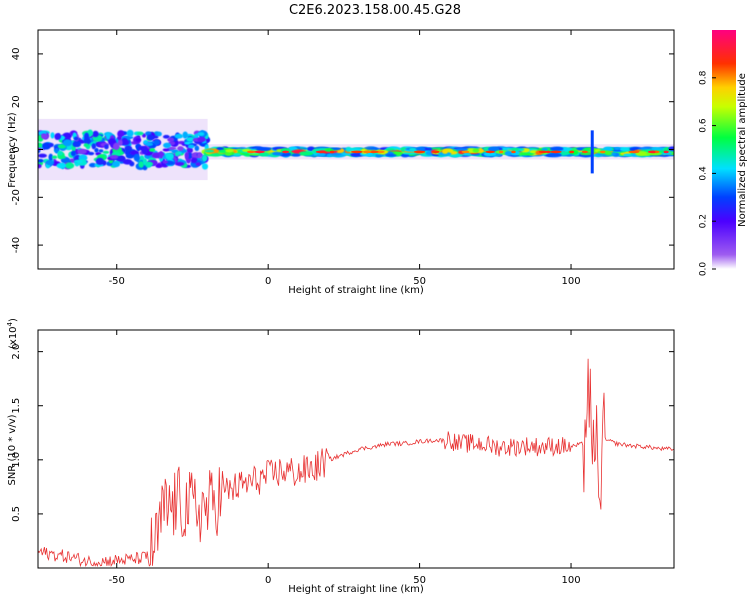  I want to click on bottom-y-tick-label: 1.0, so click(16, 460).